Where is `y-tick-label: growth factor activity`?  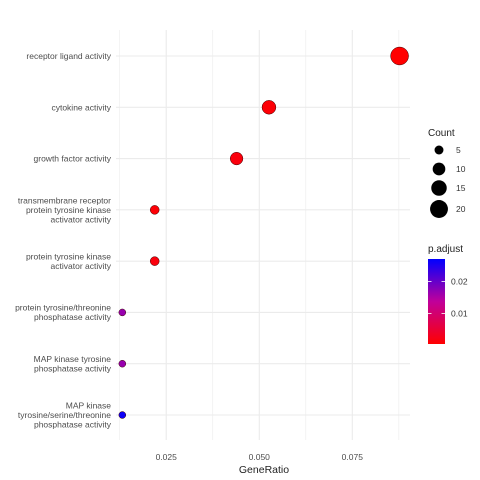 y-tick-label: growth factor activity is located at coordinates (73, 159).